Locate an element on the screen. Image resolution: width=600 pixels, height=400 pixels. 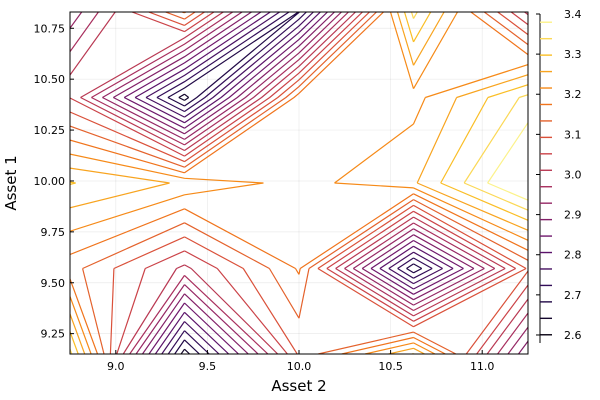
colorbar-tick-label: 3.4 is located at coordinates (573, 14).